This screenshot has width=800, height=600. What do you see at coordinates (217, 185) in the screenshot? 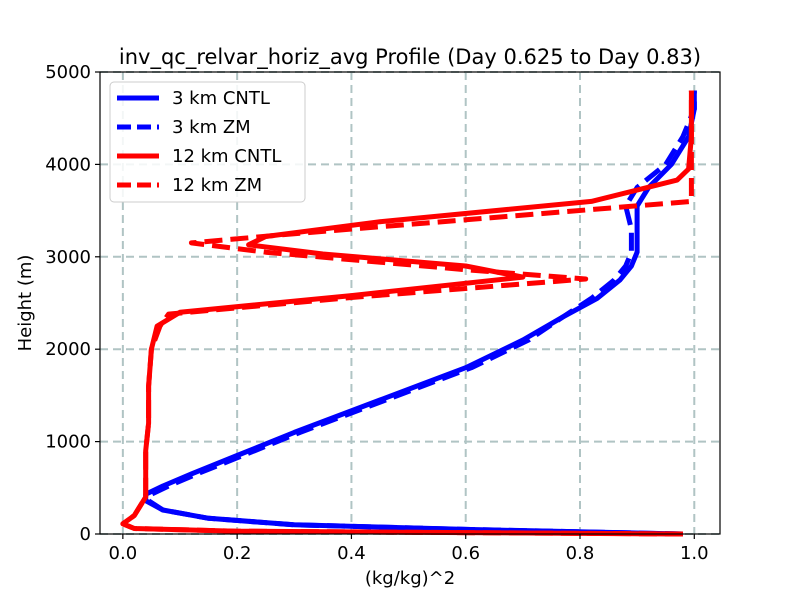
I see `legend-label: 12 km ZM` at bounding box center [217, 185].